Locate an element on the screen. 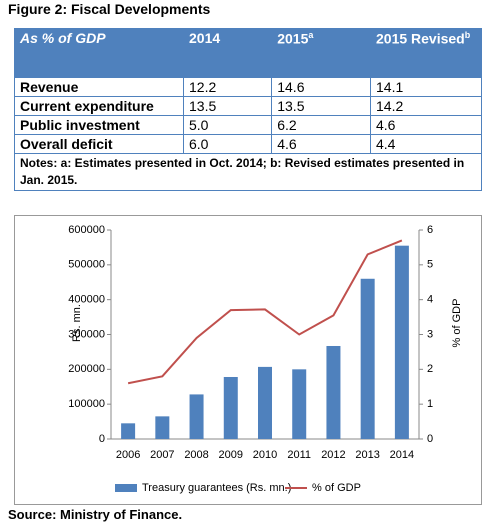 This screenshot has width=500, height=524. x-tick-label: 2006 is located at coordinates (128, 455).